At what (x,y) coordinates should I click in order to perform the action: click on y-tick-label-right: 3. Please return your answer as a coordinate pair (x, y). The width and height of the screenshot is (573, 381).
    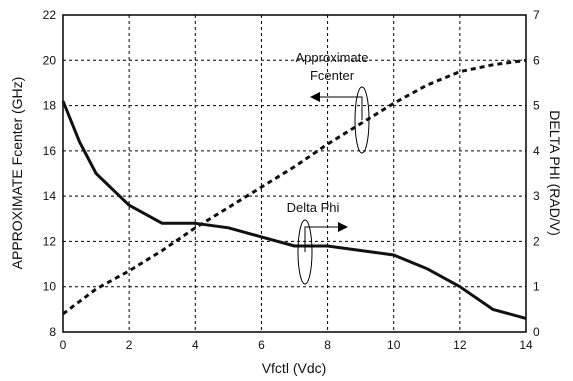
    Looking at the image, I should click on (536, 196).